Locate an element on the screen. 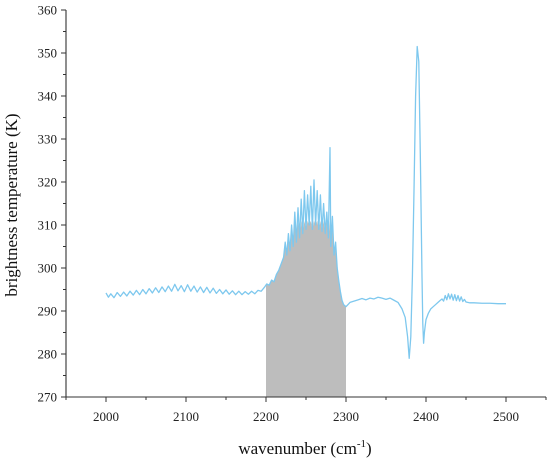 The image size is (550, 465). y-tick-label: 300 is located at coordinates (48, 268).